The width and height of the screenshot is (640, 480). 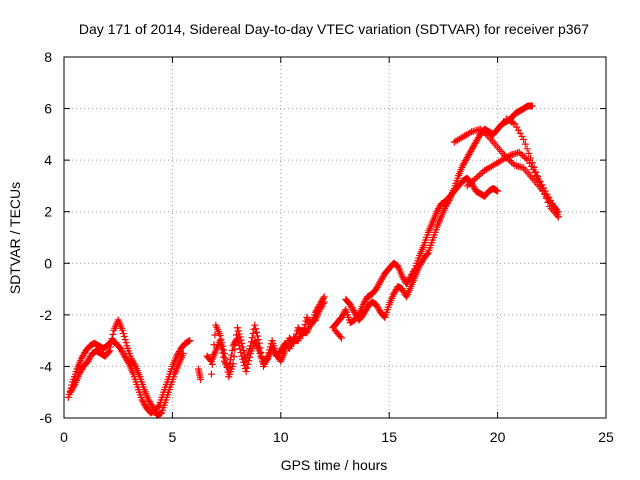 I want to click on x-tick-label: 20, so click(x=498, y=437).